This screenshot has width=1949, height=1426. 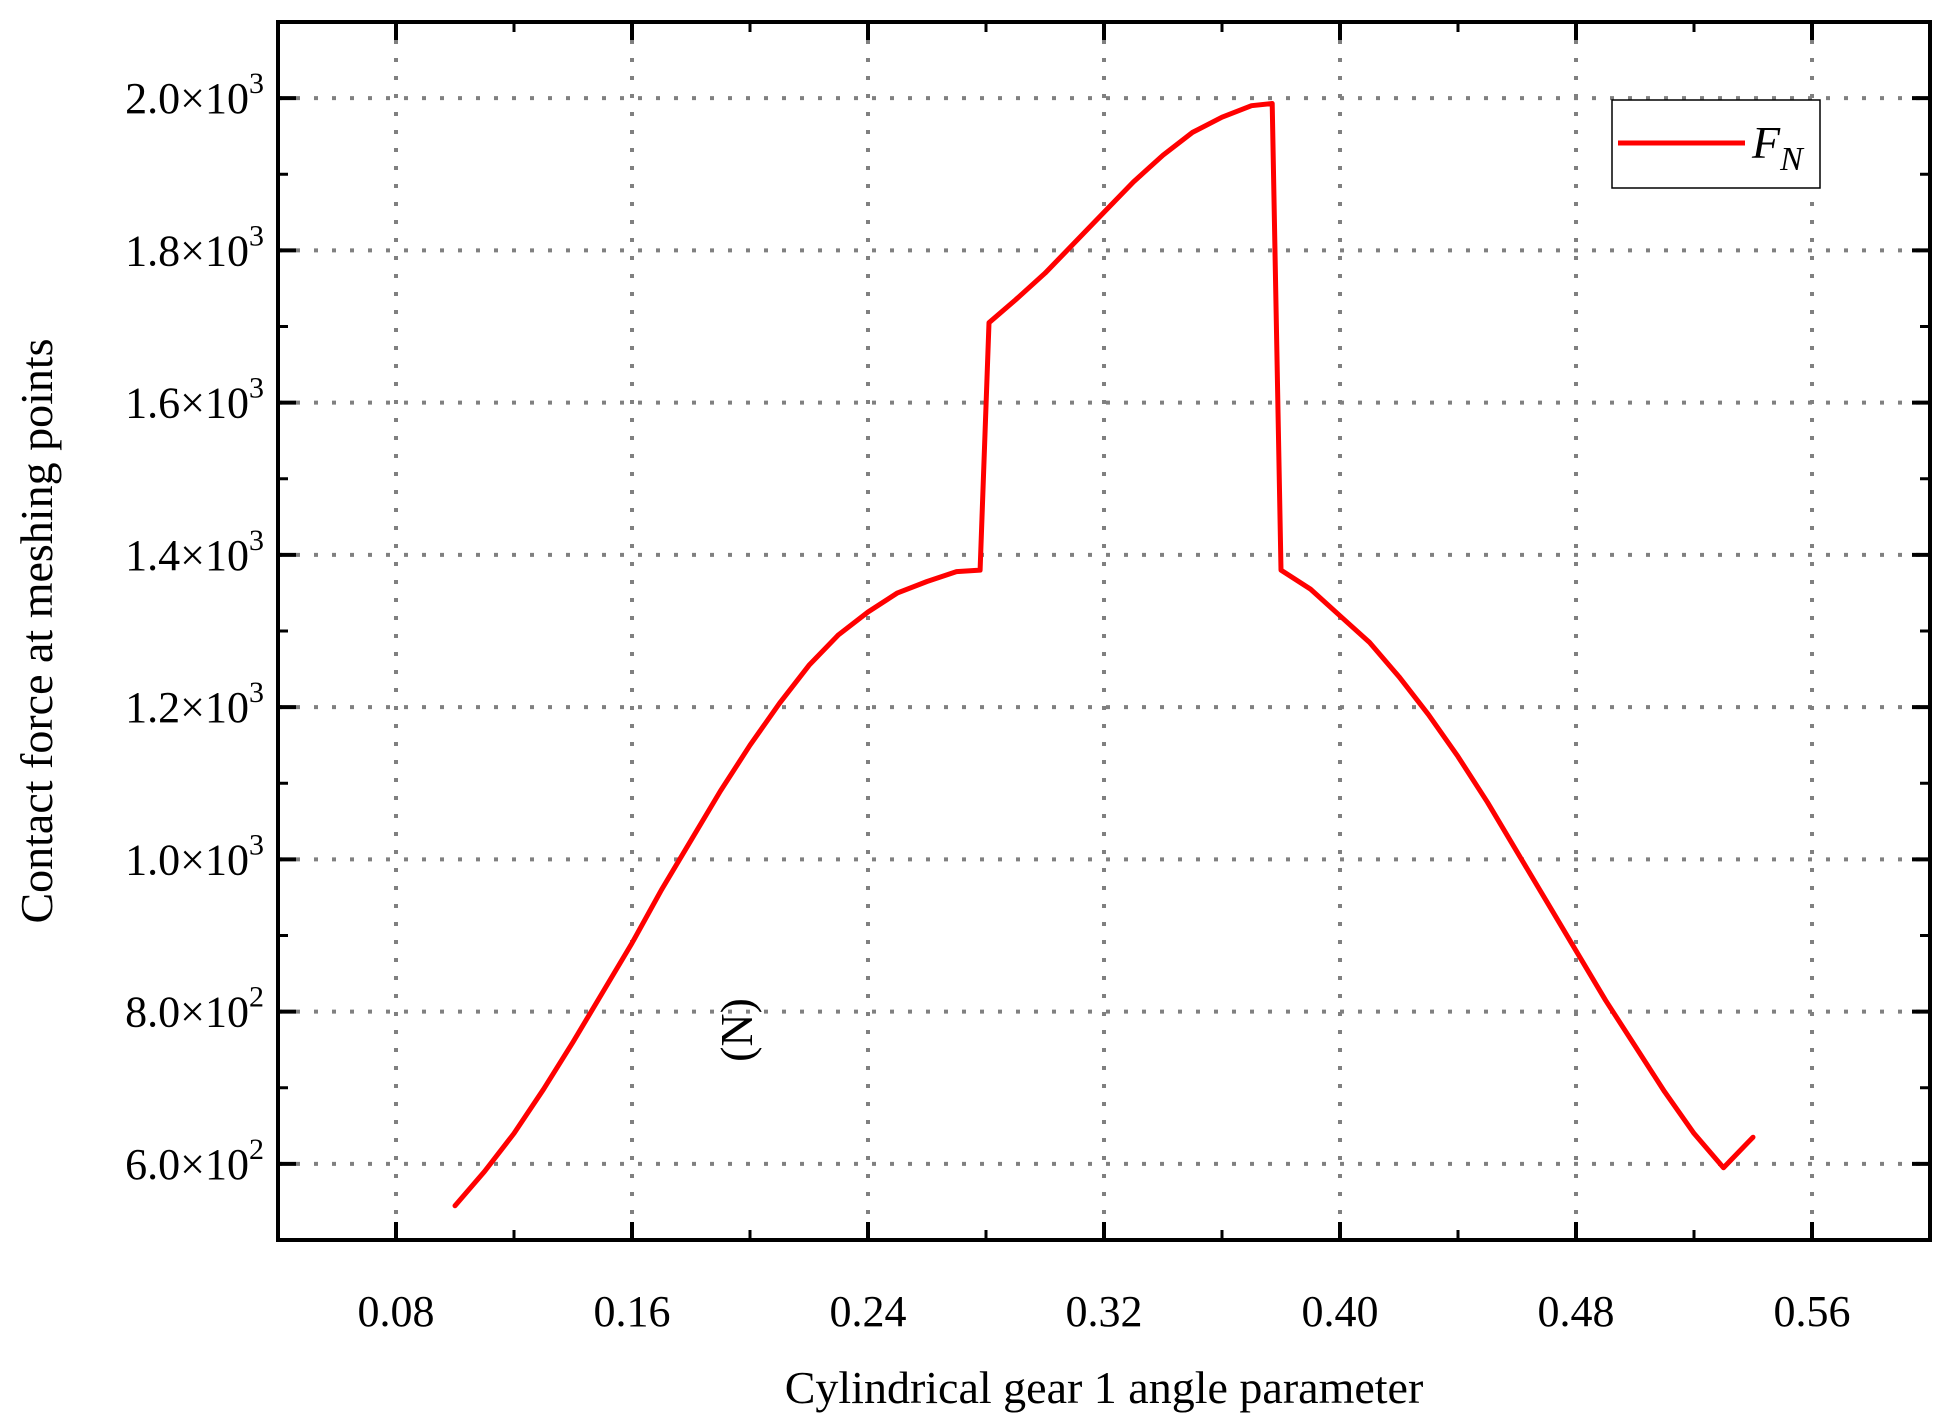 I want to click on x-tick-labels: 0.08 0.16 0.24 0.32 0.40 0.48 0.56, so click(x=1104, y=1311).